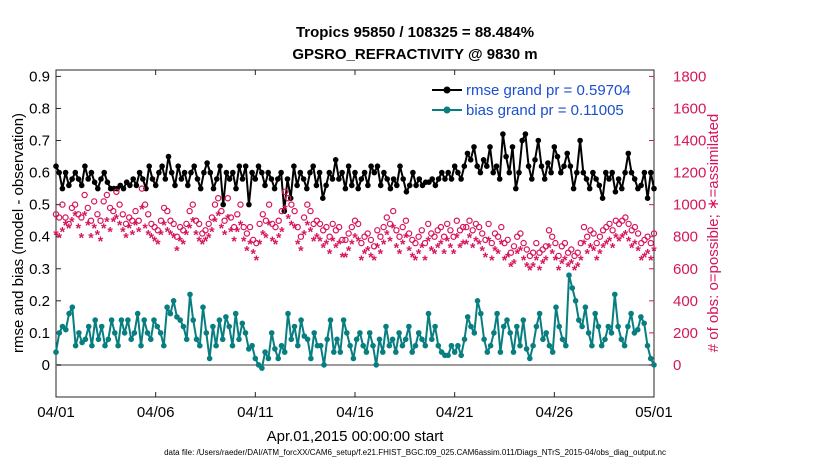 The height and width of the screenshot is (470, 830). Describe the element at coordinates (415, 32) in the screenshot. I see `chart-title: Tropics 95850 / 108325 = 88.484%` at that location.